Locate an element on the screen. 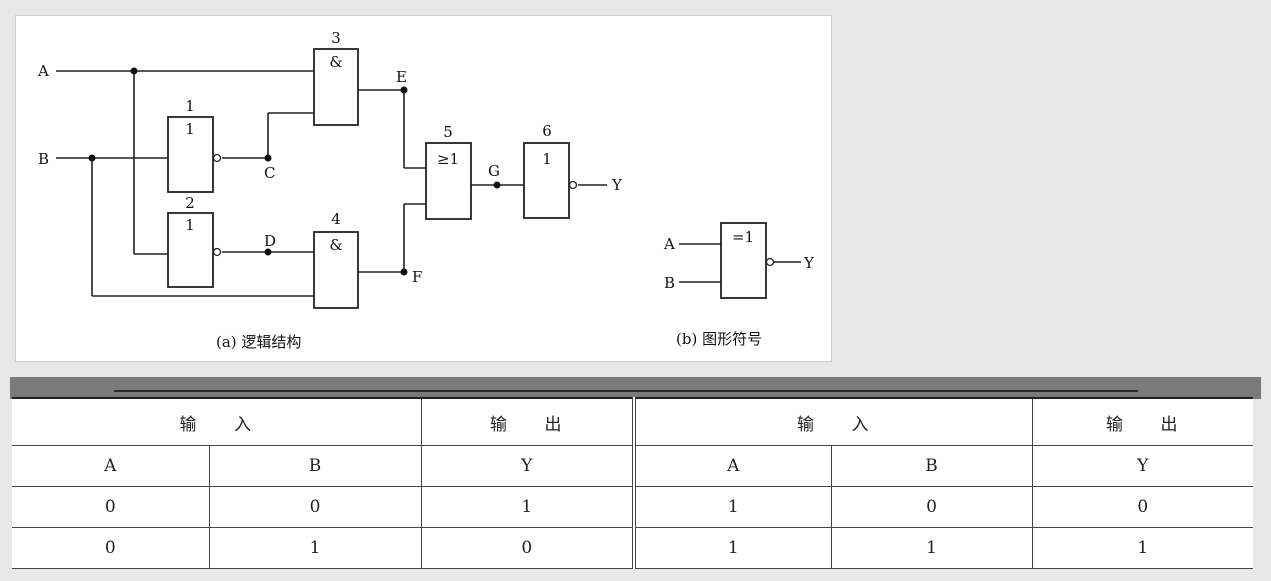  gate-6: 6 1 is located at coordinates (550, 170).